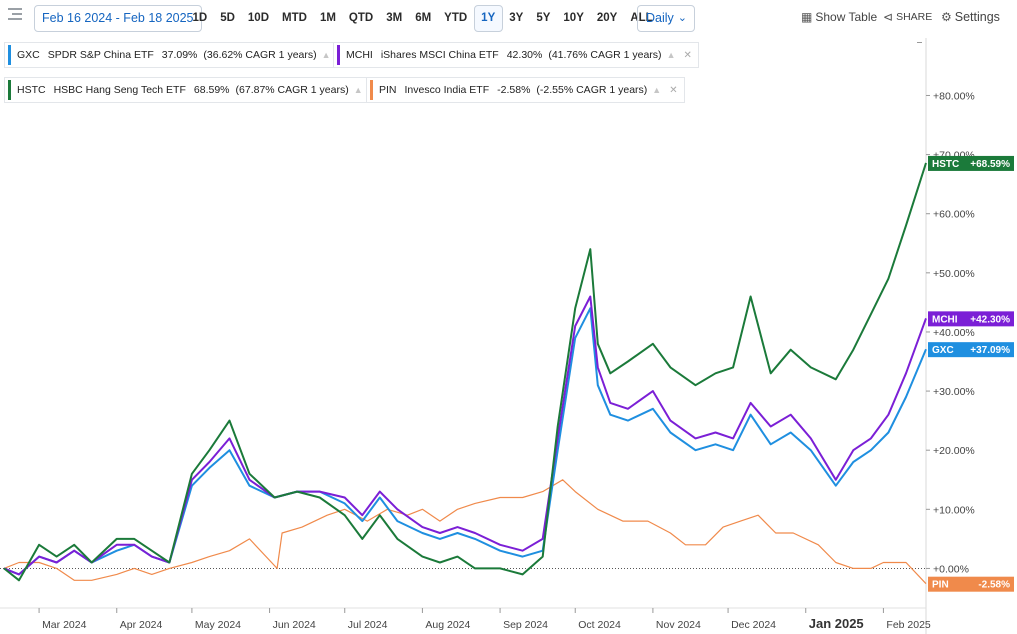 The width and height of the screenshot is (1017, 634). Describe the element at coordinates (525, 625) in the screenshot. I see `x-tick-label: Sep 2024` at that location.